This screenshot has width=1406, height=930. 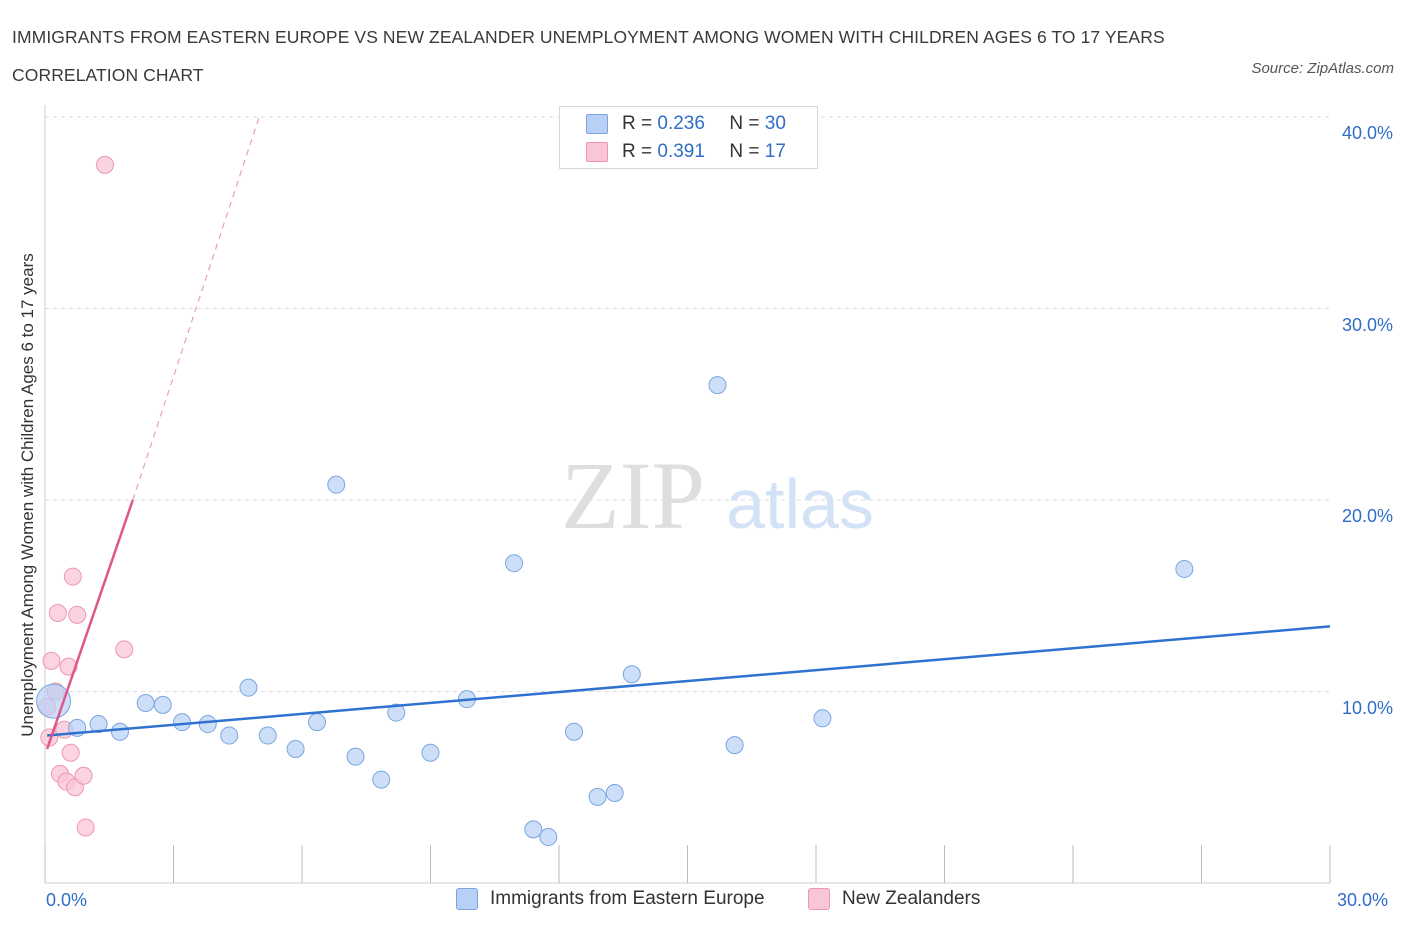 What do you see at coordinates (67, 900) in the screenshot?
I see `x-tick-label-min: 0.0%` at bounding box center [67, 900].